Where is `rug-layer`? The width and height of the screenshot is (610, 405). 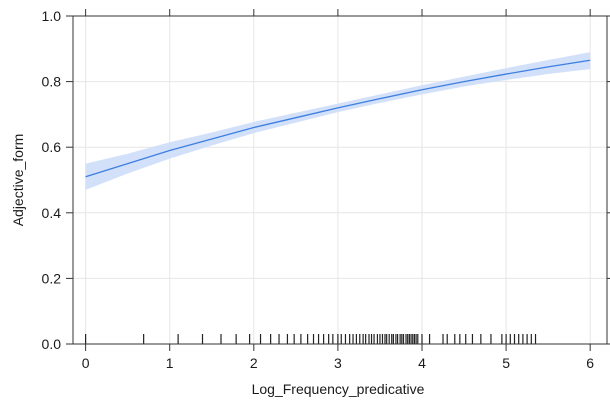
rug-layer is located at coordinates (311, 339).